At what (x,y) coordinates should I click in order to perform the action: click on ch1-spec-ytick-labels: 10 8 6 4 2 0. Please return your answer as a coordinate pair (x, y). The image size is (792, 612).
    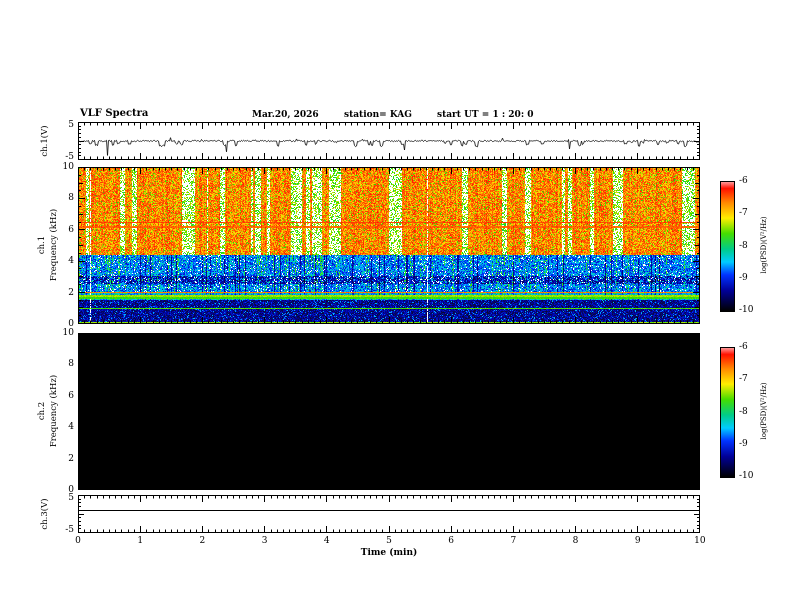
    Looking at the image, I should click on (65, 245).